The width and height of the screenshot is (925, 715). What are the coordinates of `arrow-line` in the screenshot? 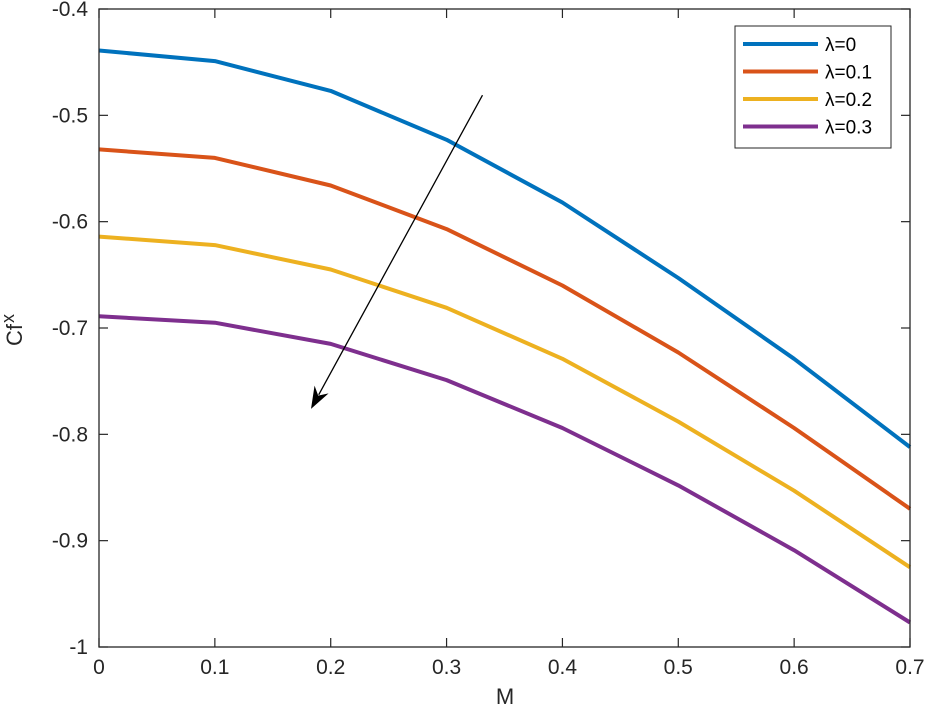 It's located at (401, 245).